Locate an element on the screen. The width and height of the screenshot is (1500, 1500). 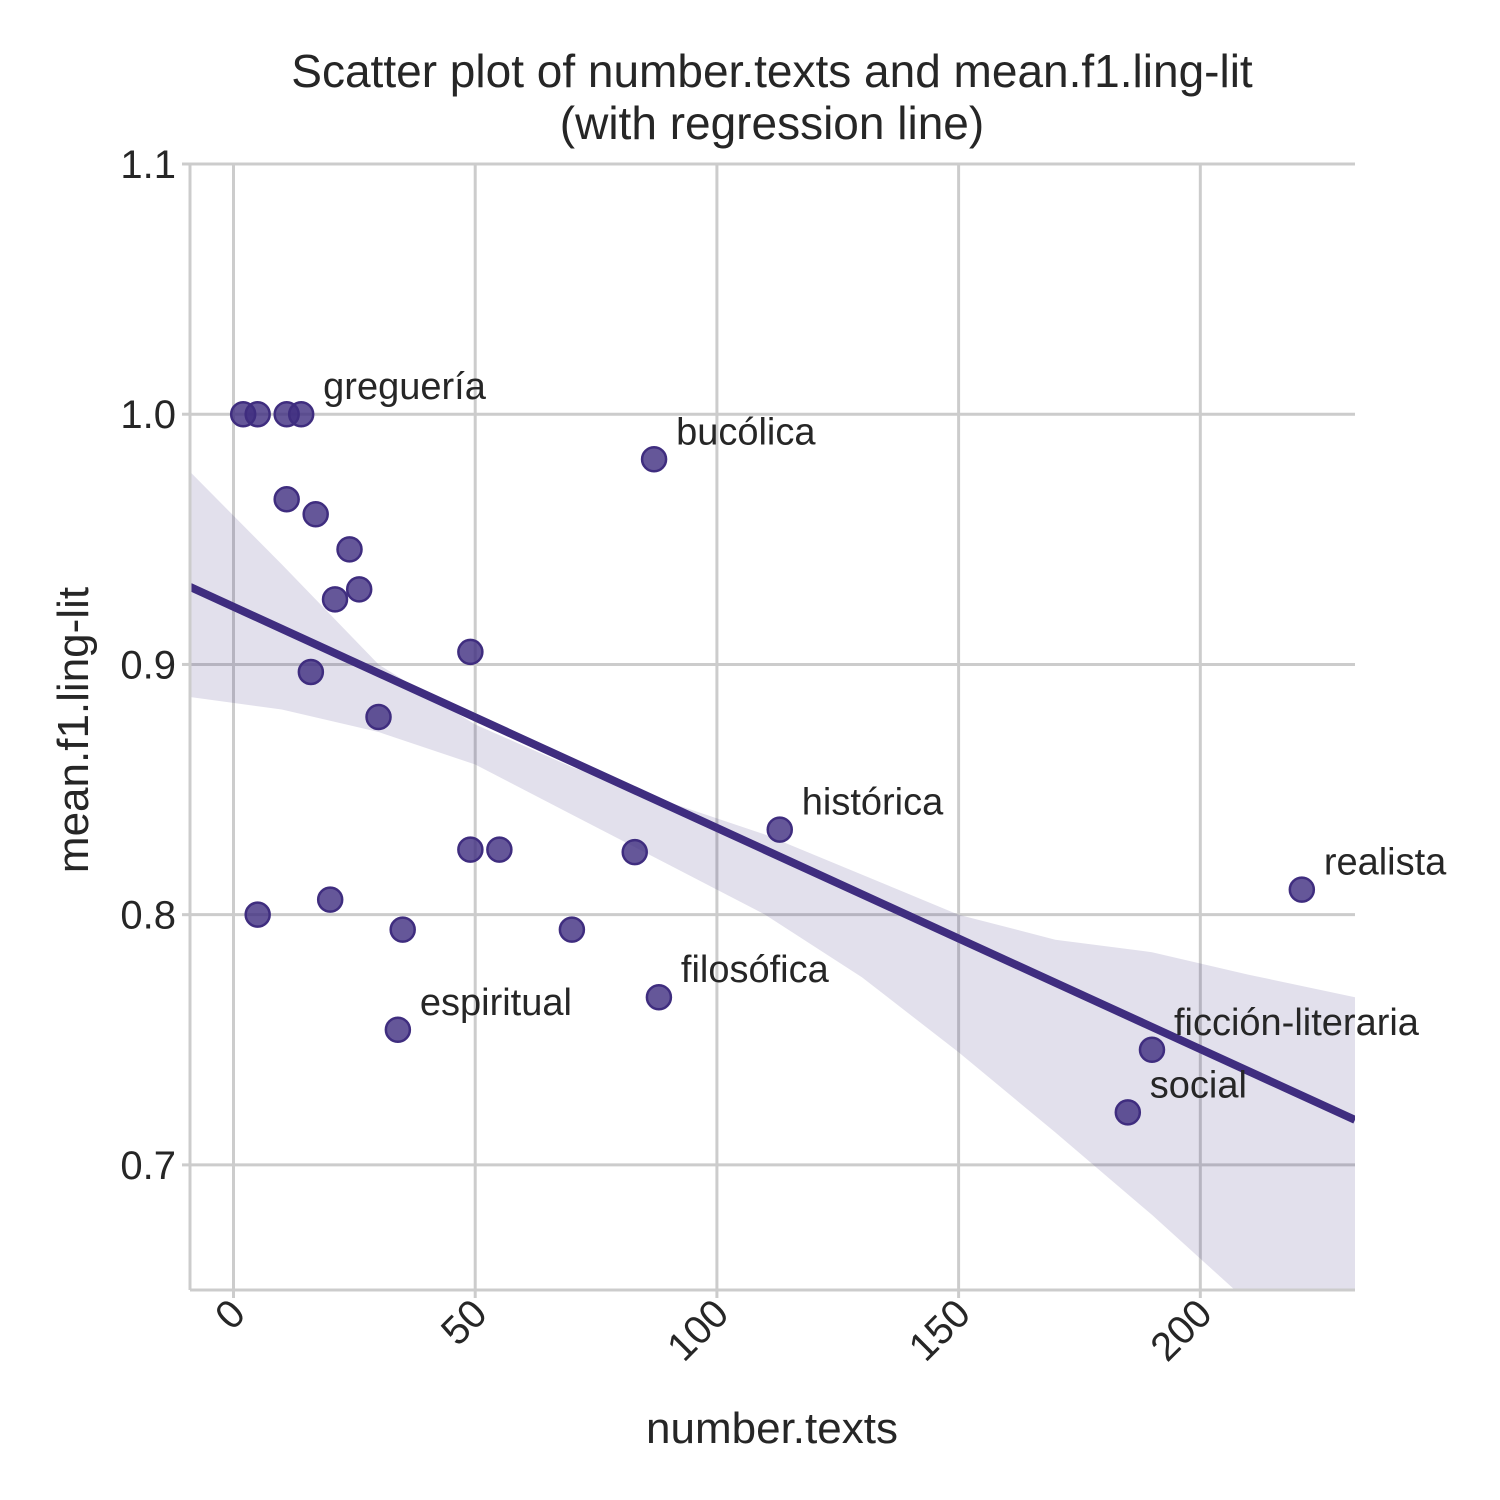
annotation-22: filosófica is located at coordinates (755, 970).